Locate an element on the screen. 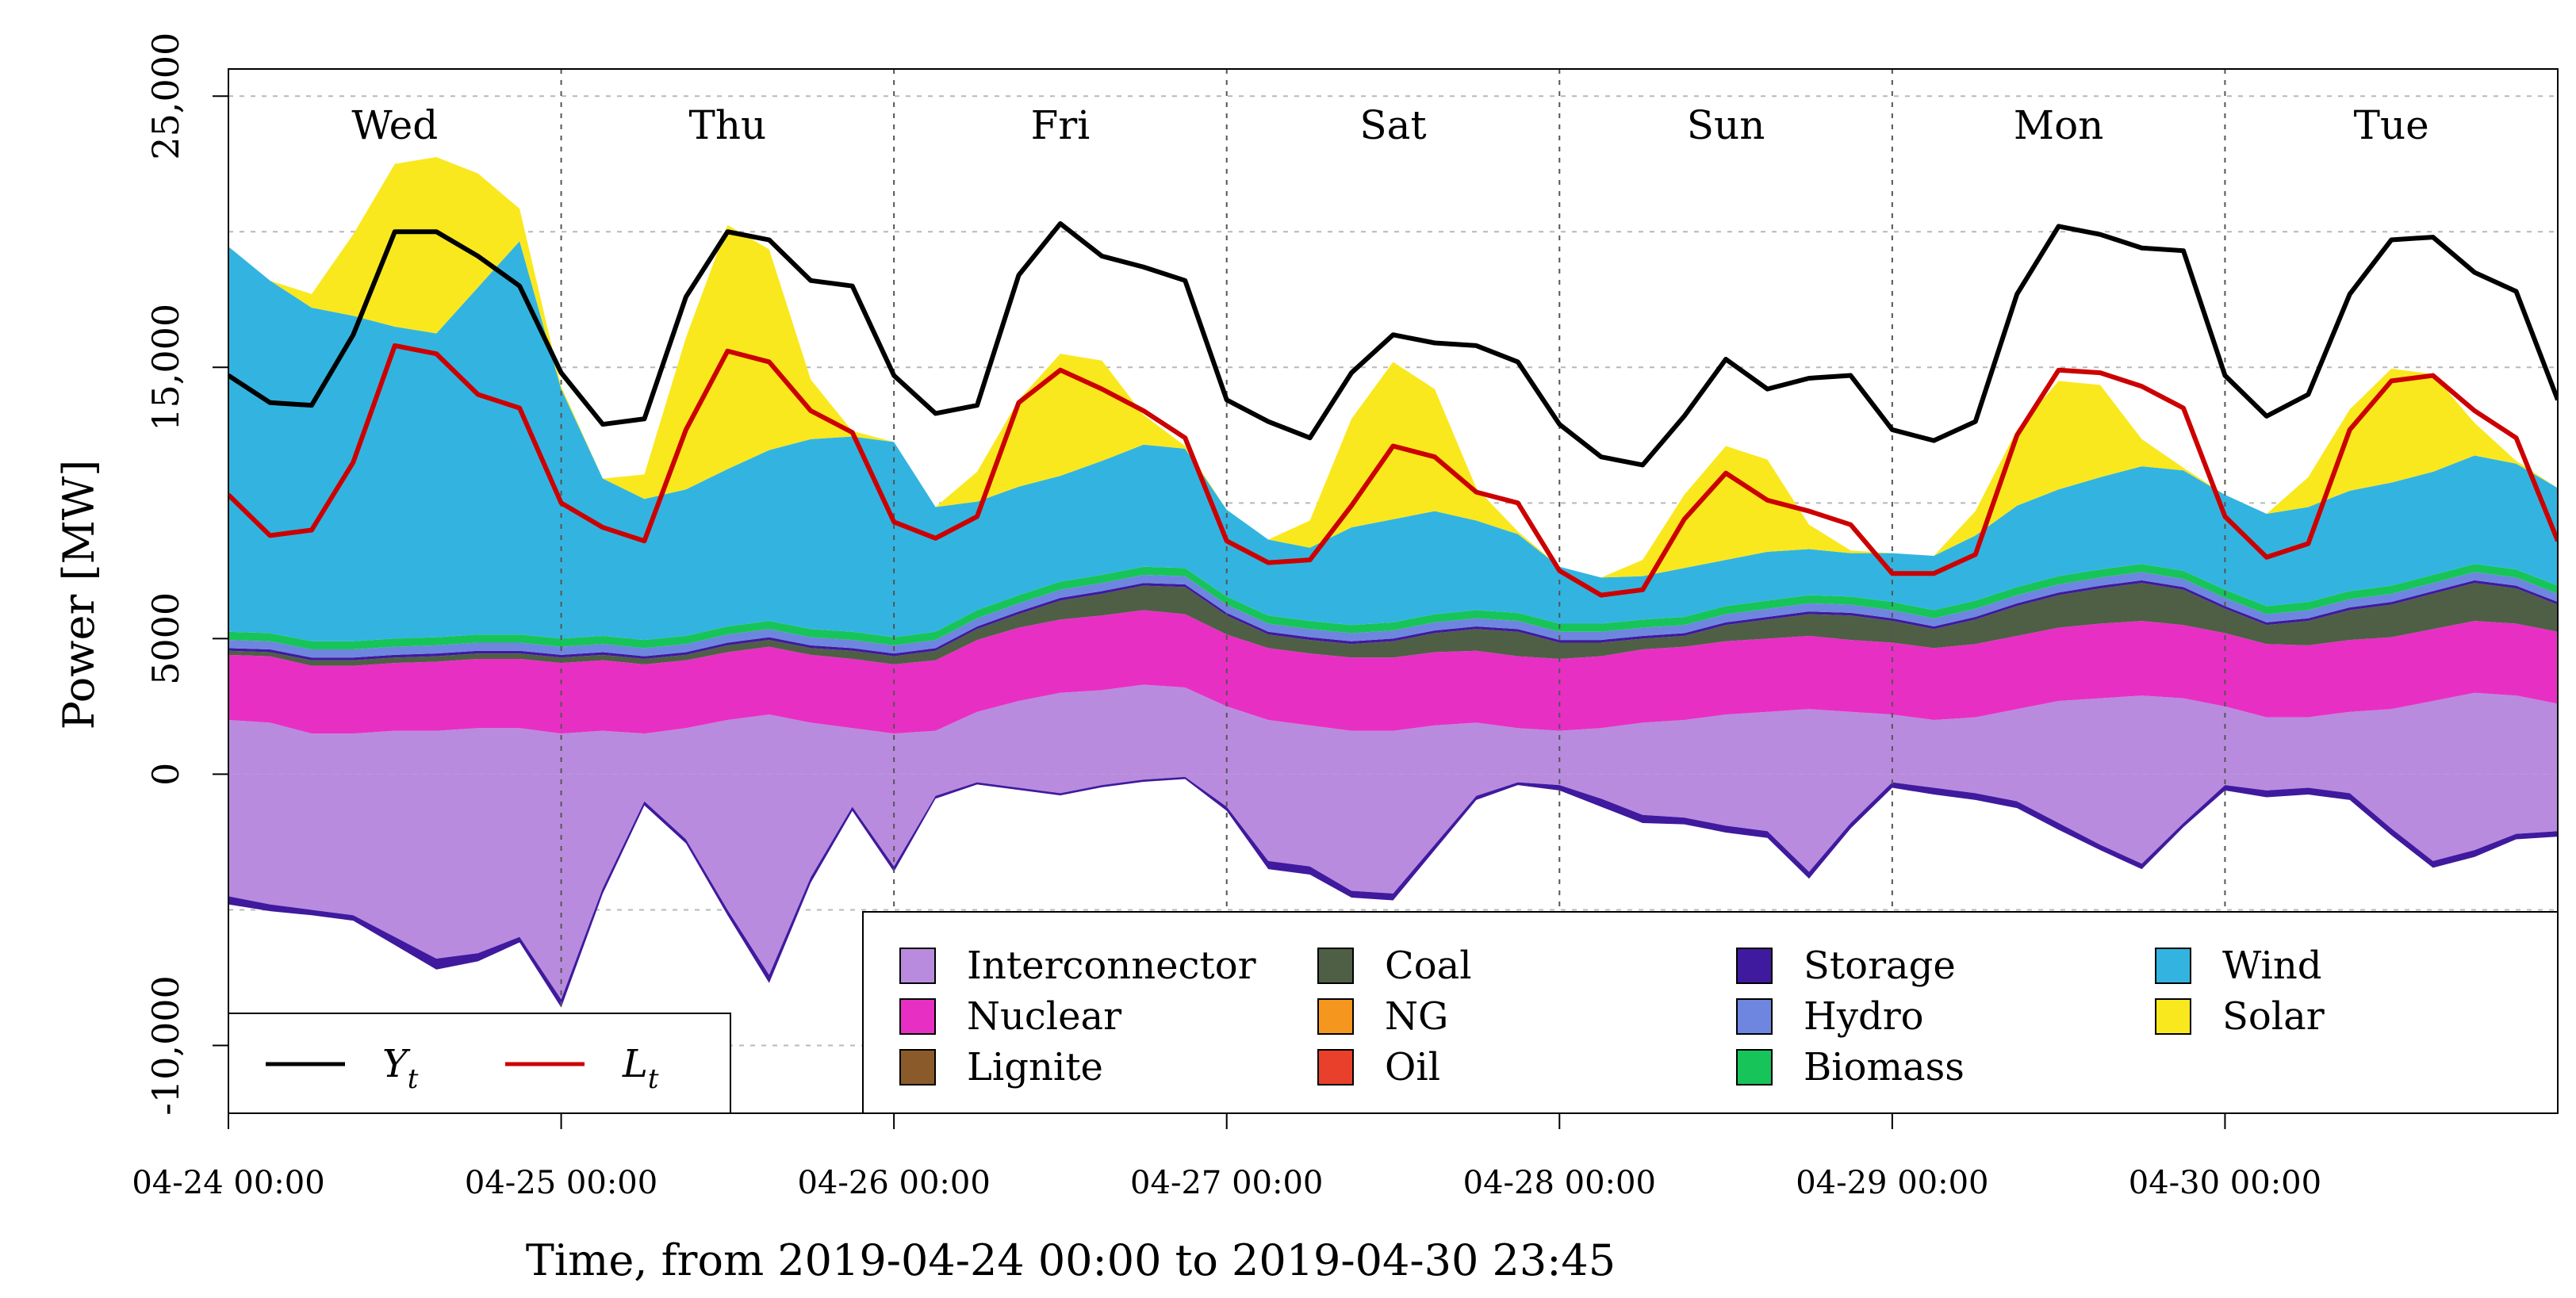  legend-label-lignite: Lignite is located at coordinates (1035, 1067).